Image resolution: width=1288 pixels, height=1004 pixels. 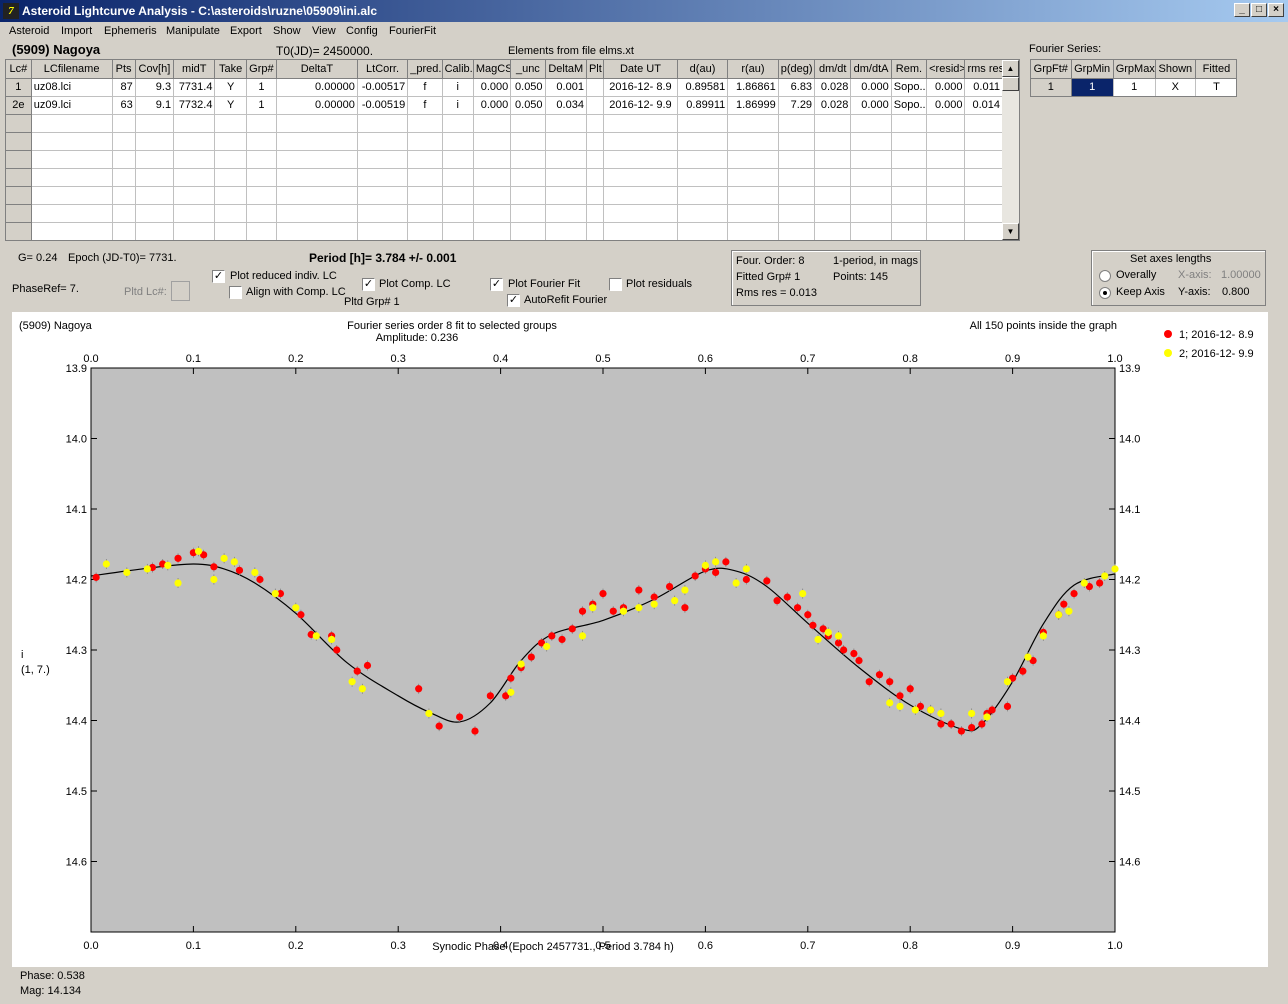 What do you see at coordinates (362, 31) in the screenshot?
I see `menu-config: Config` at bounding box center [362, 31].